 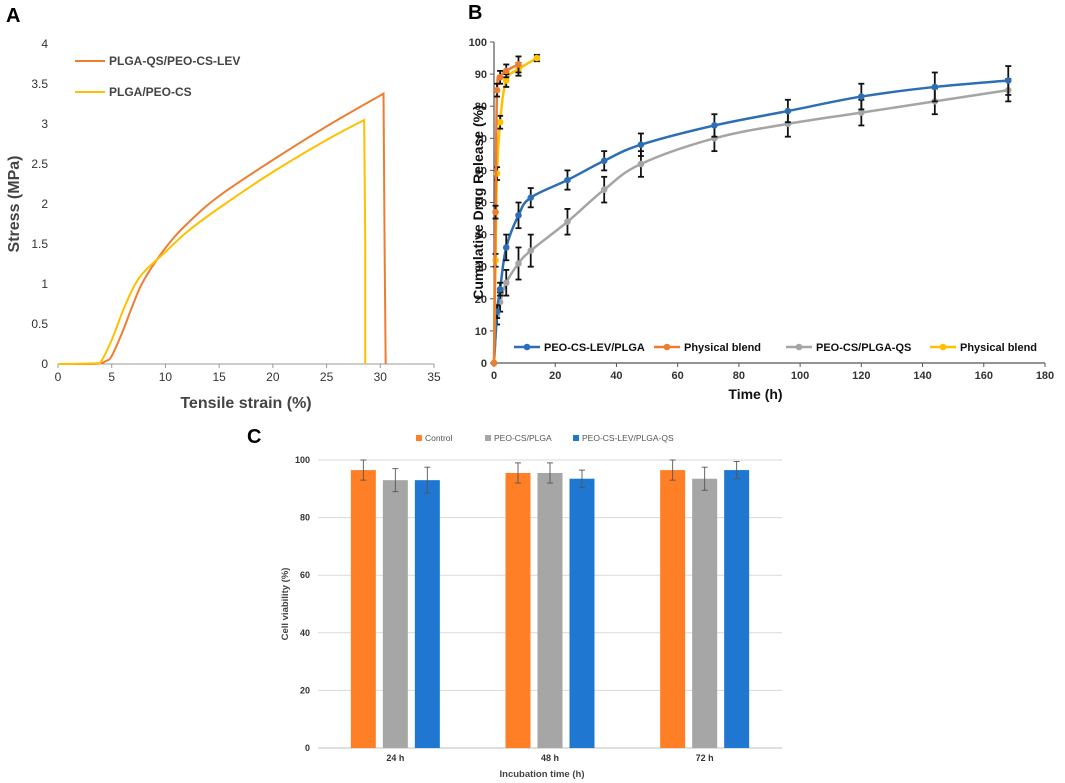 What do you see at coordinates (481, 332) in the screenshot?
I see `y-tick-label: 10` at bounding box center [481, 332].